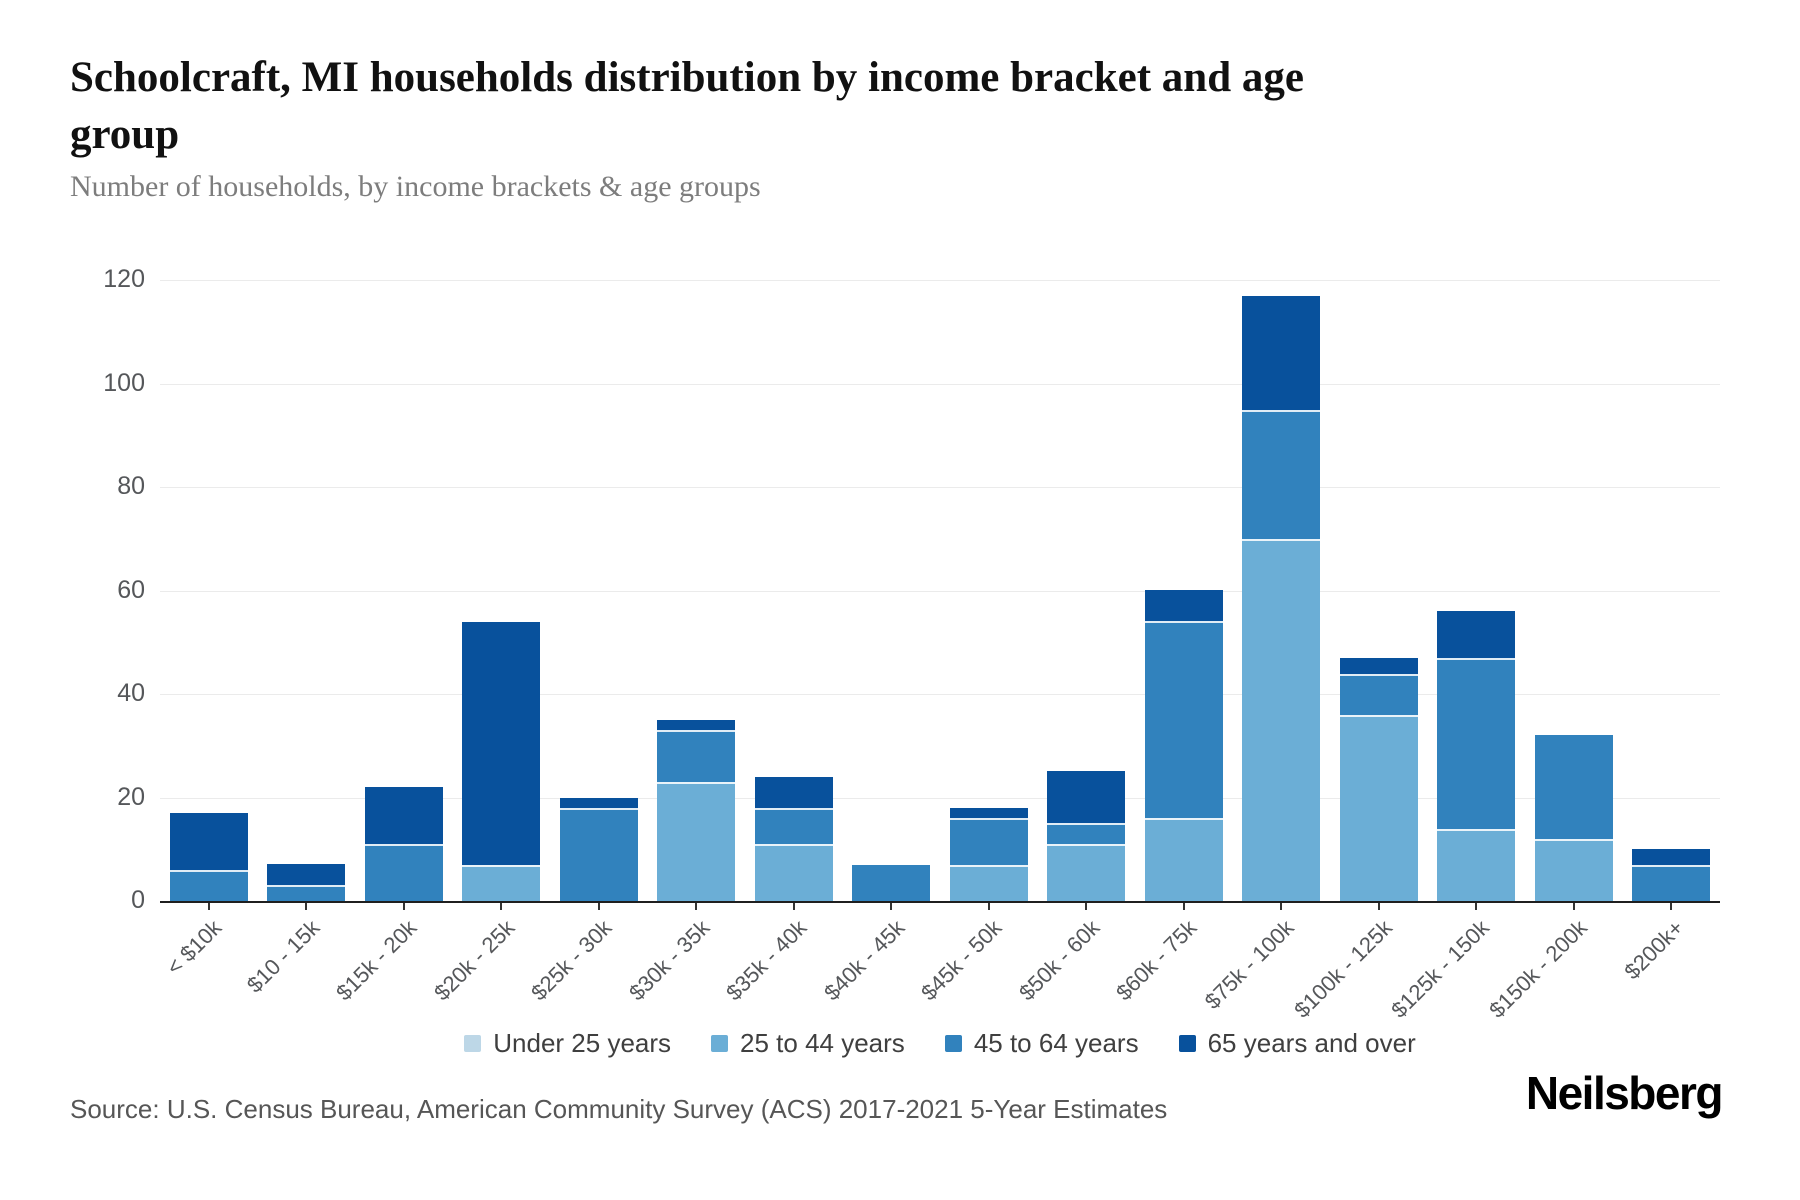 This screenshot has width=1800, height=1200. Describe the element at coordinates (571, 960) in the screenshot. I see `x-tick-label: $25k - 30k` at that location.